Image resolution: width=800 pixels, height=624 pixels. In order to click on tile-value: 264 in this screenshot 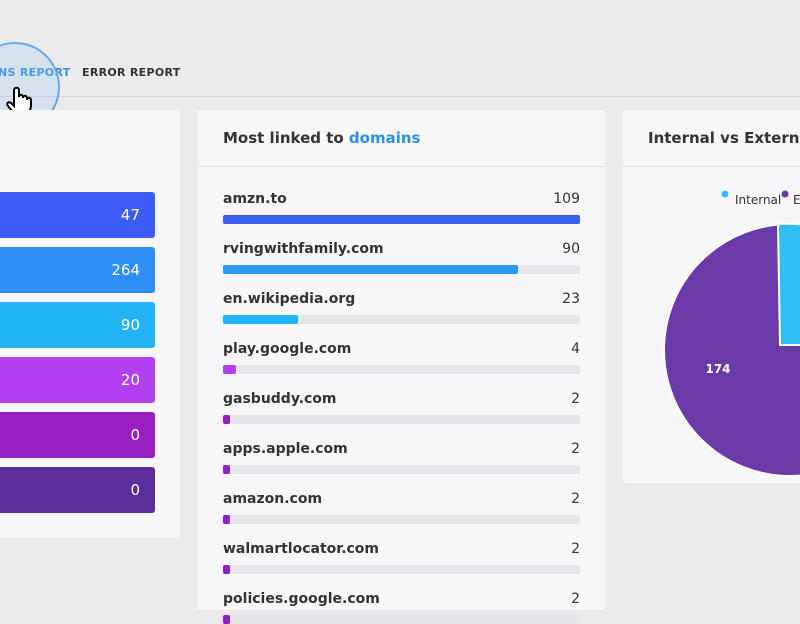, I will do `click(125, 270)`.